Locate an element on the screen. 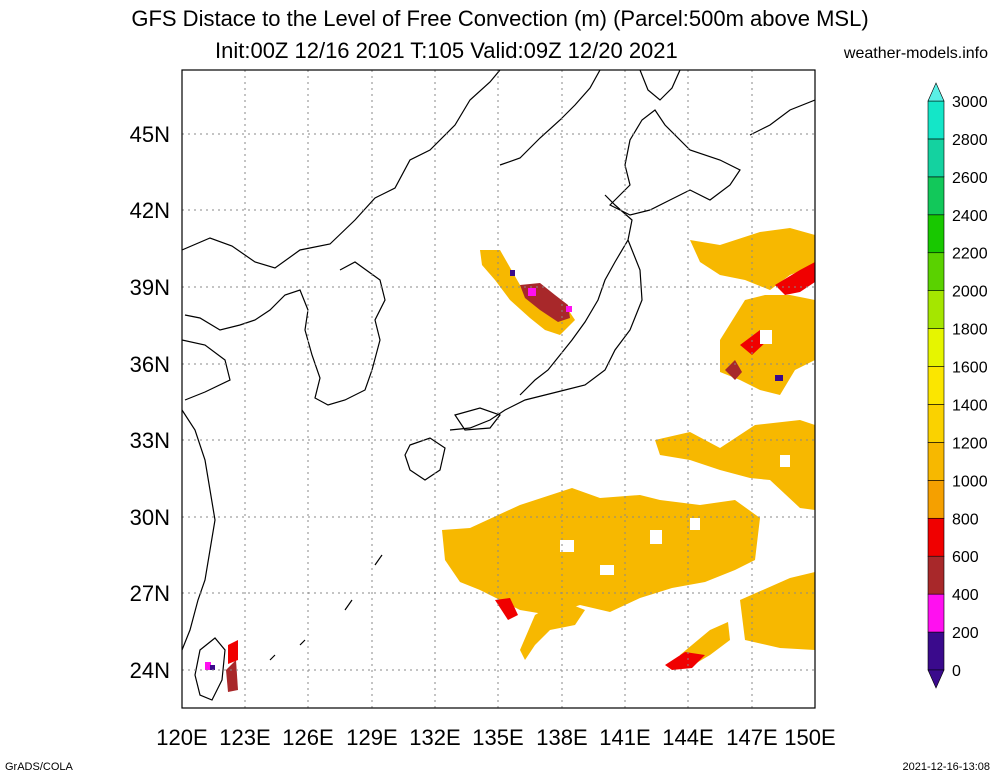 This screenshot has width=1000, height=779. lon-label: 138E is located at coordinates (561, 737).